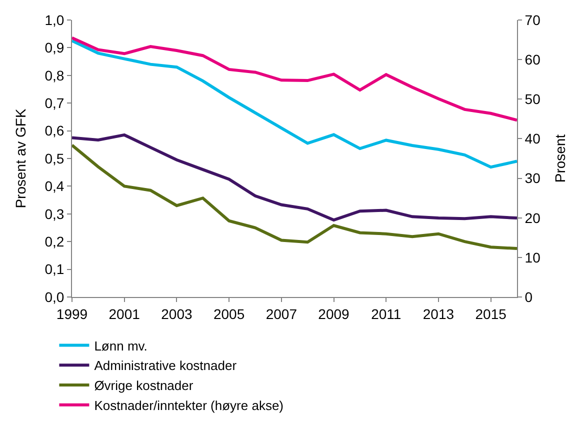 The image size is (581, 432). I want to click on y-tick-label: 0,4, so click(54, 186).